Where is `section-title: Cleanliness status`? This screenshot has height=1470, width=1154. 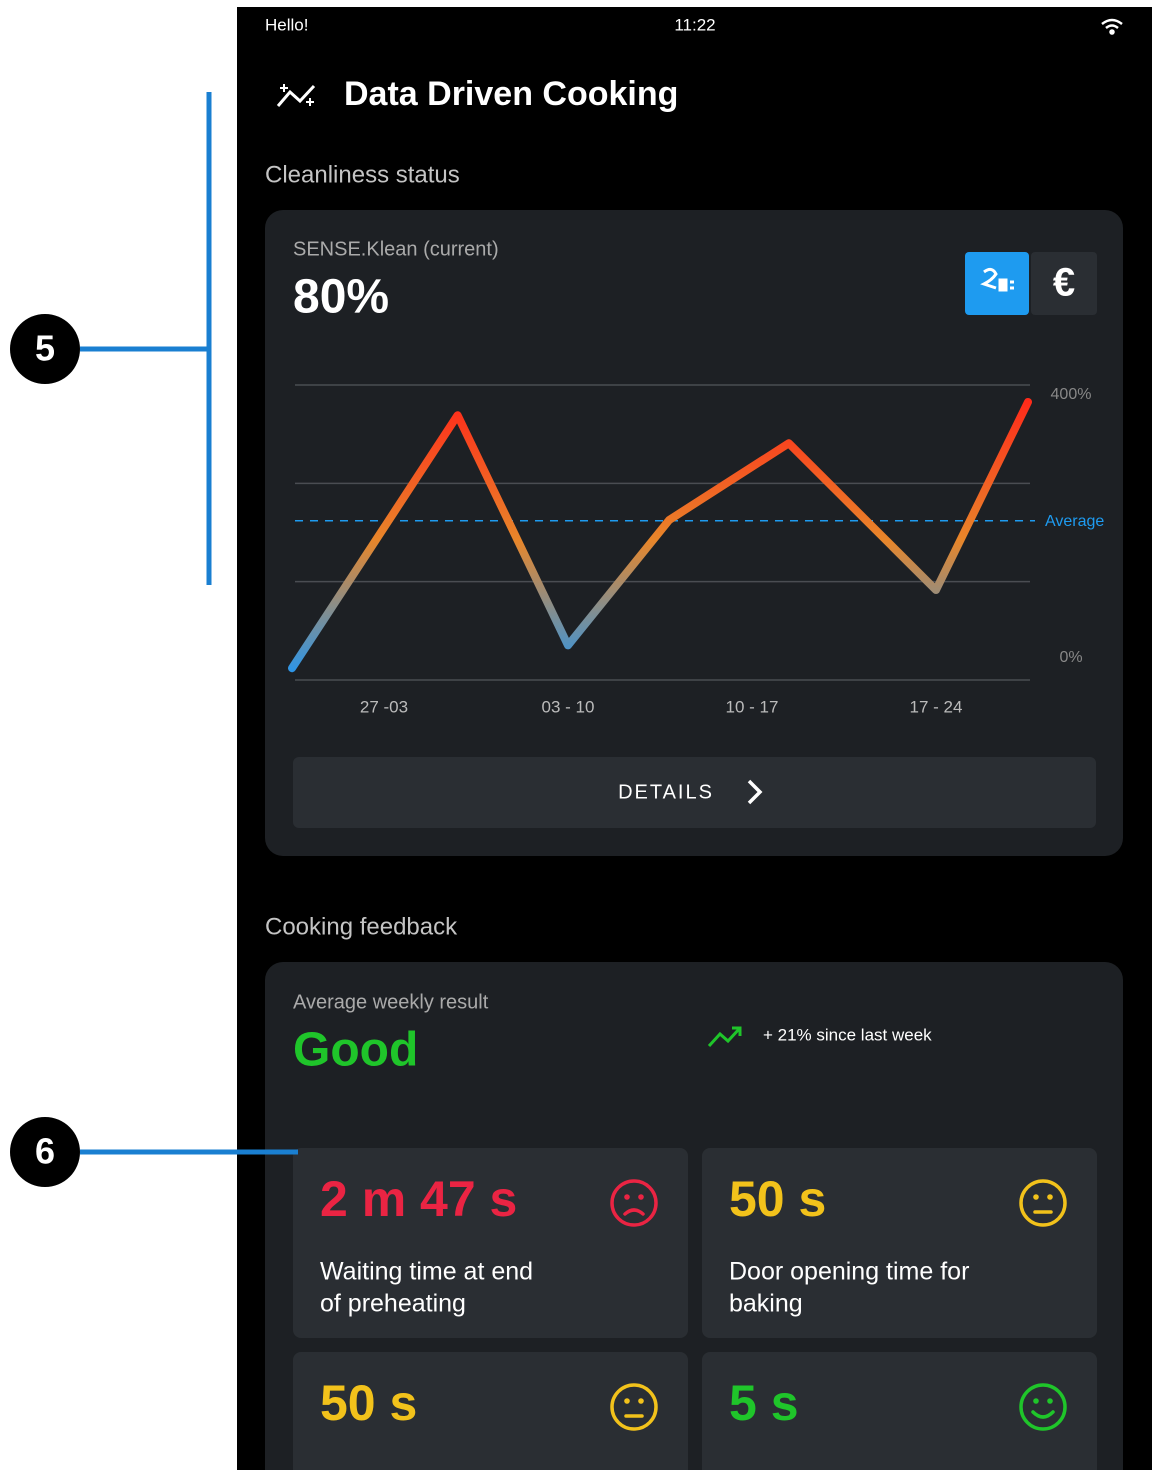 section-title: Cleanliness status is located at coordinates (362, 174).